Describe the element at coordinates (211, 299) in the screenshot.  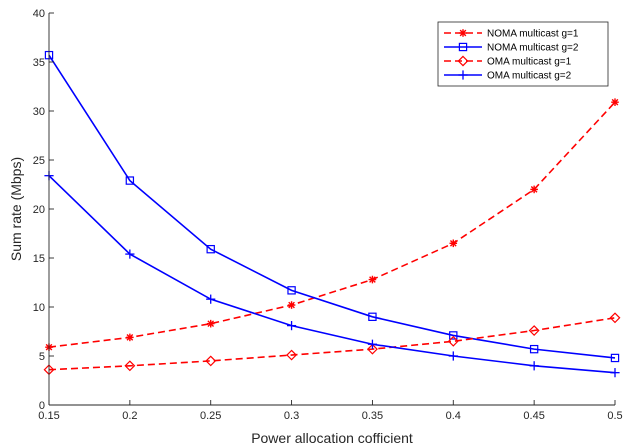
I see `data-point-s4-p3` at that location.